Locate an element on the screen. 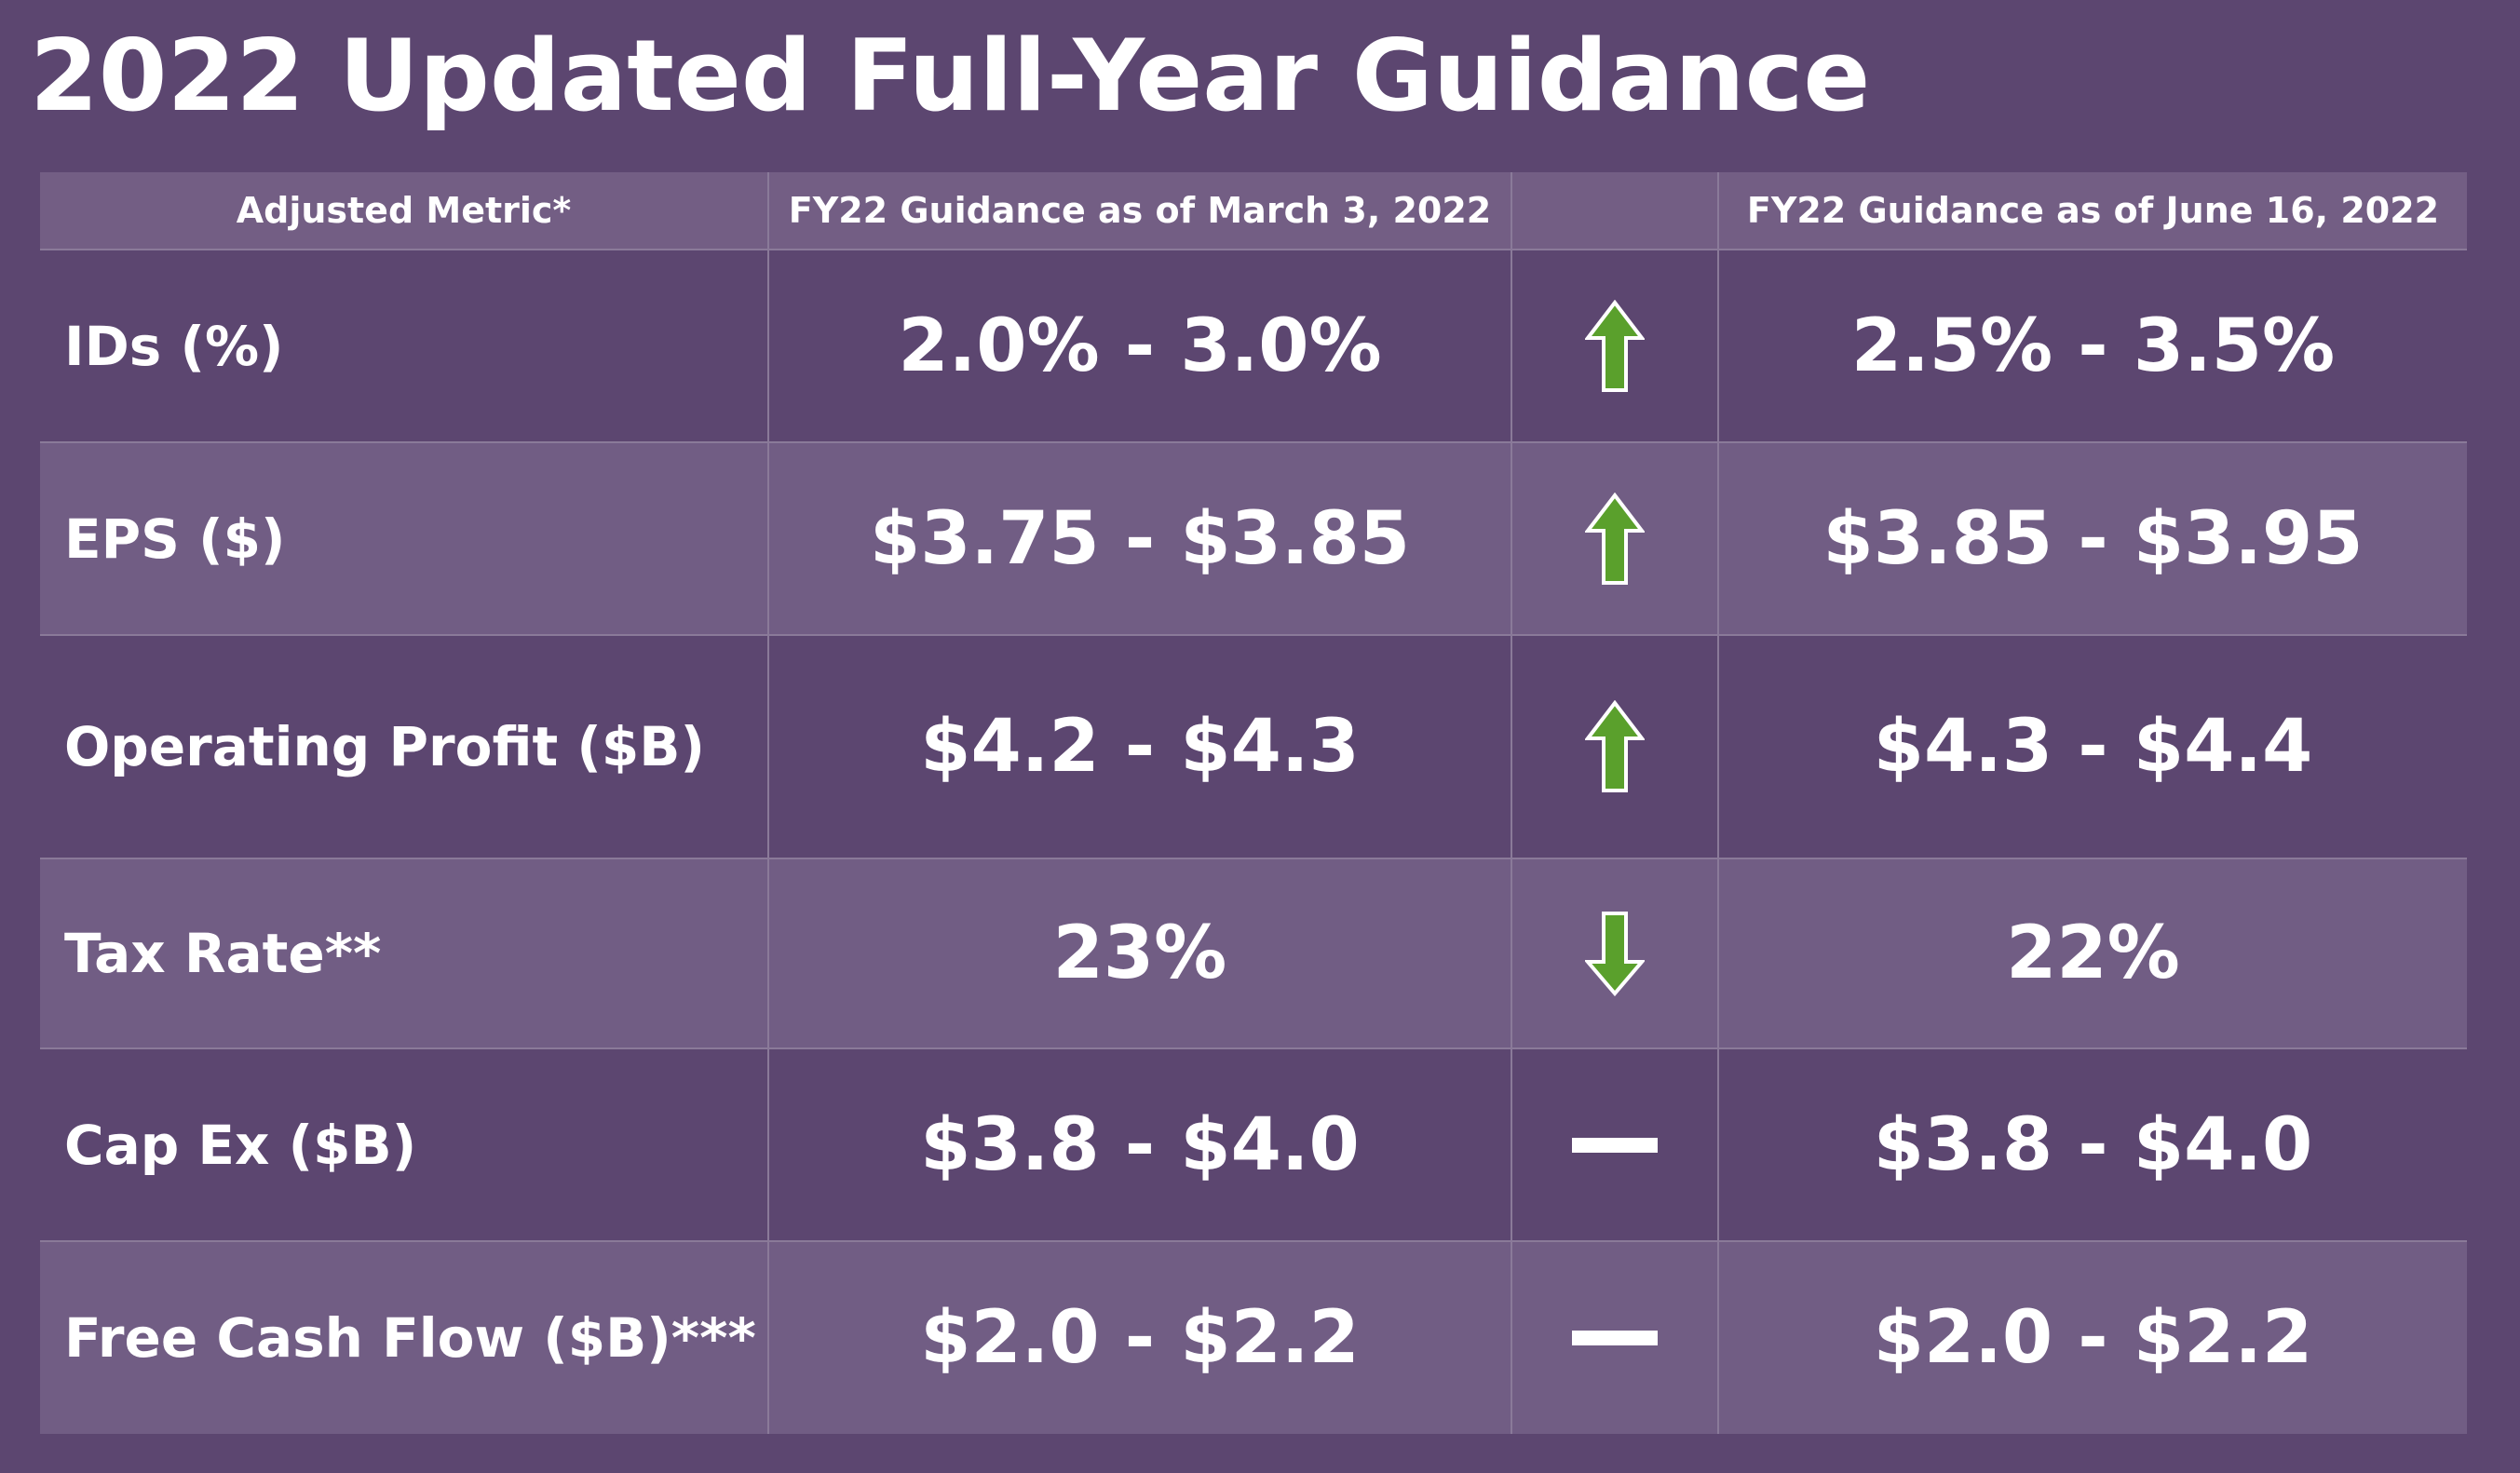 This screenshot has width=2520, height=1473. page-title: 2022 Updated Full-Year Guidance is located at coordinates (950, 76).